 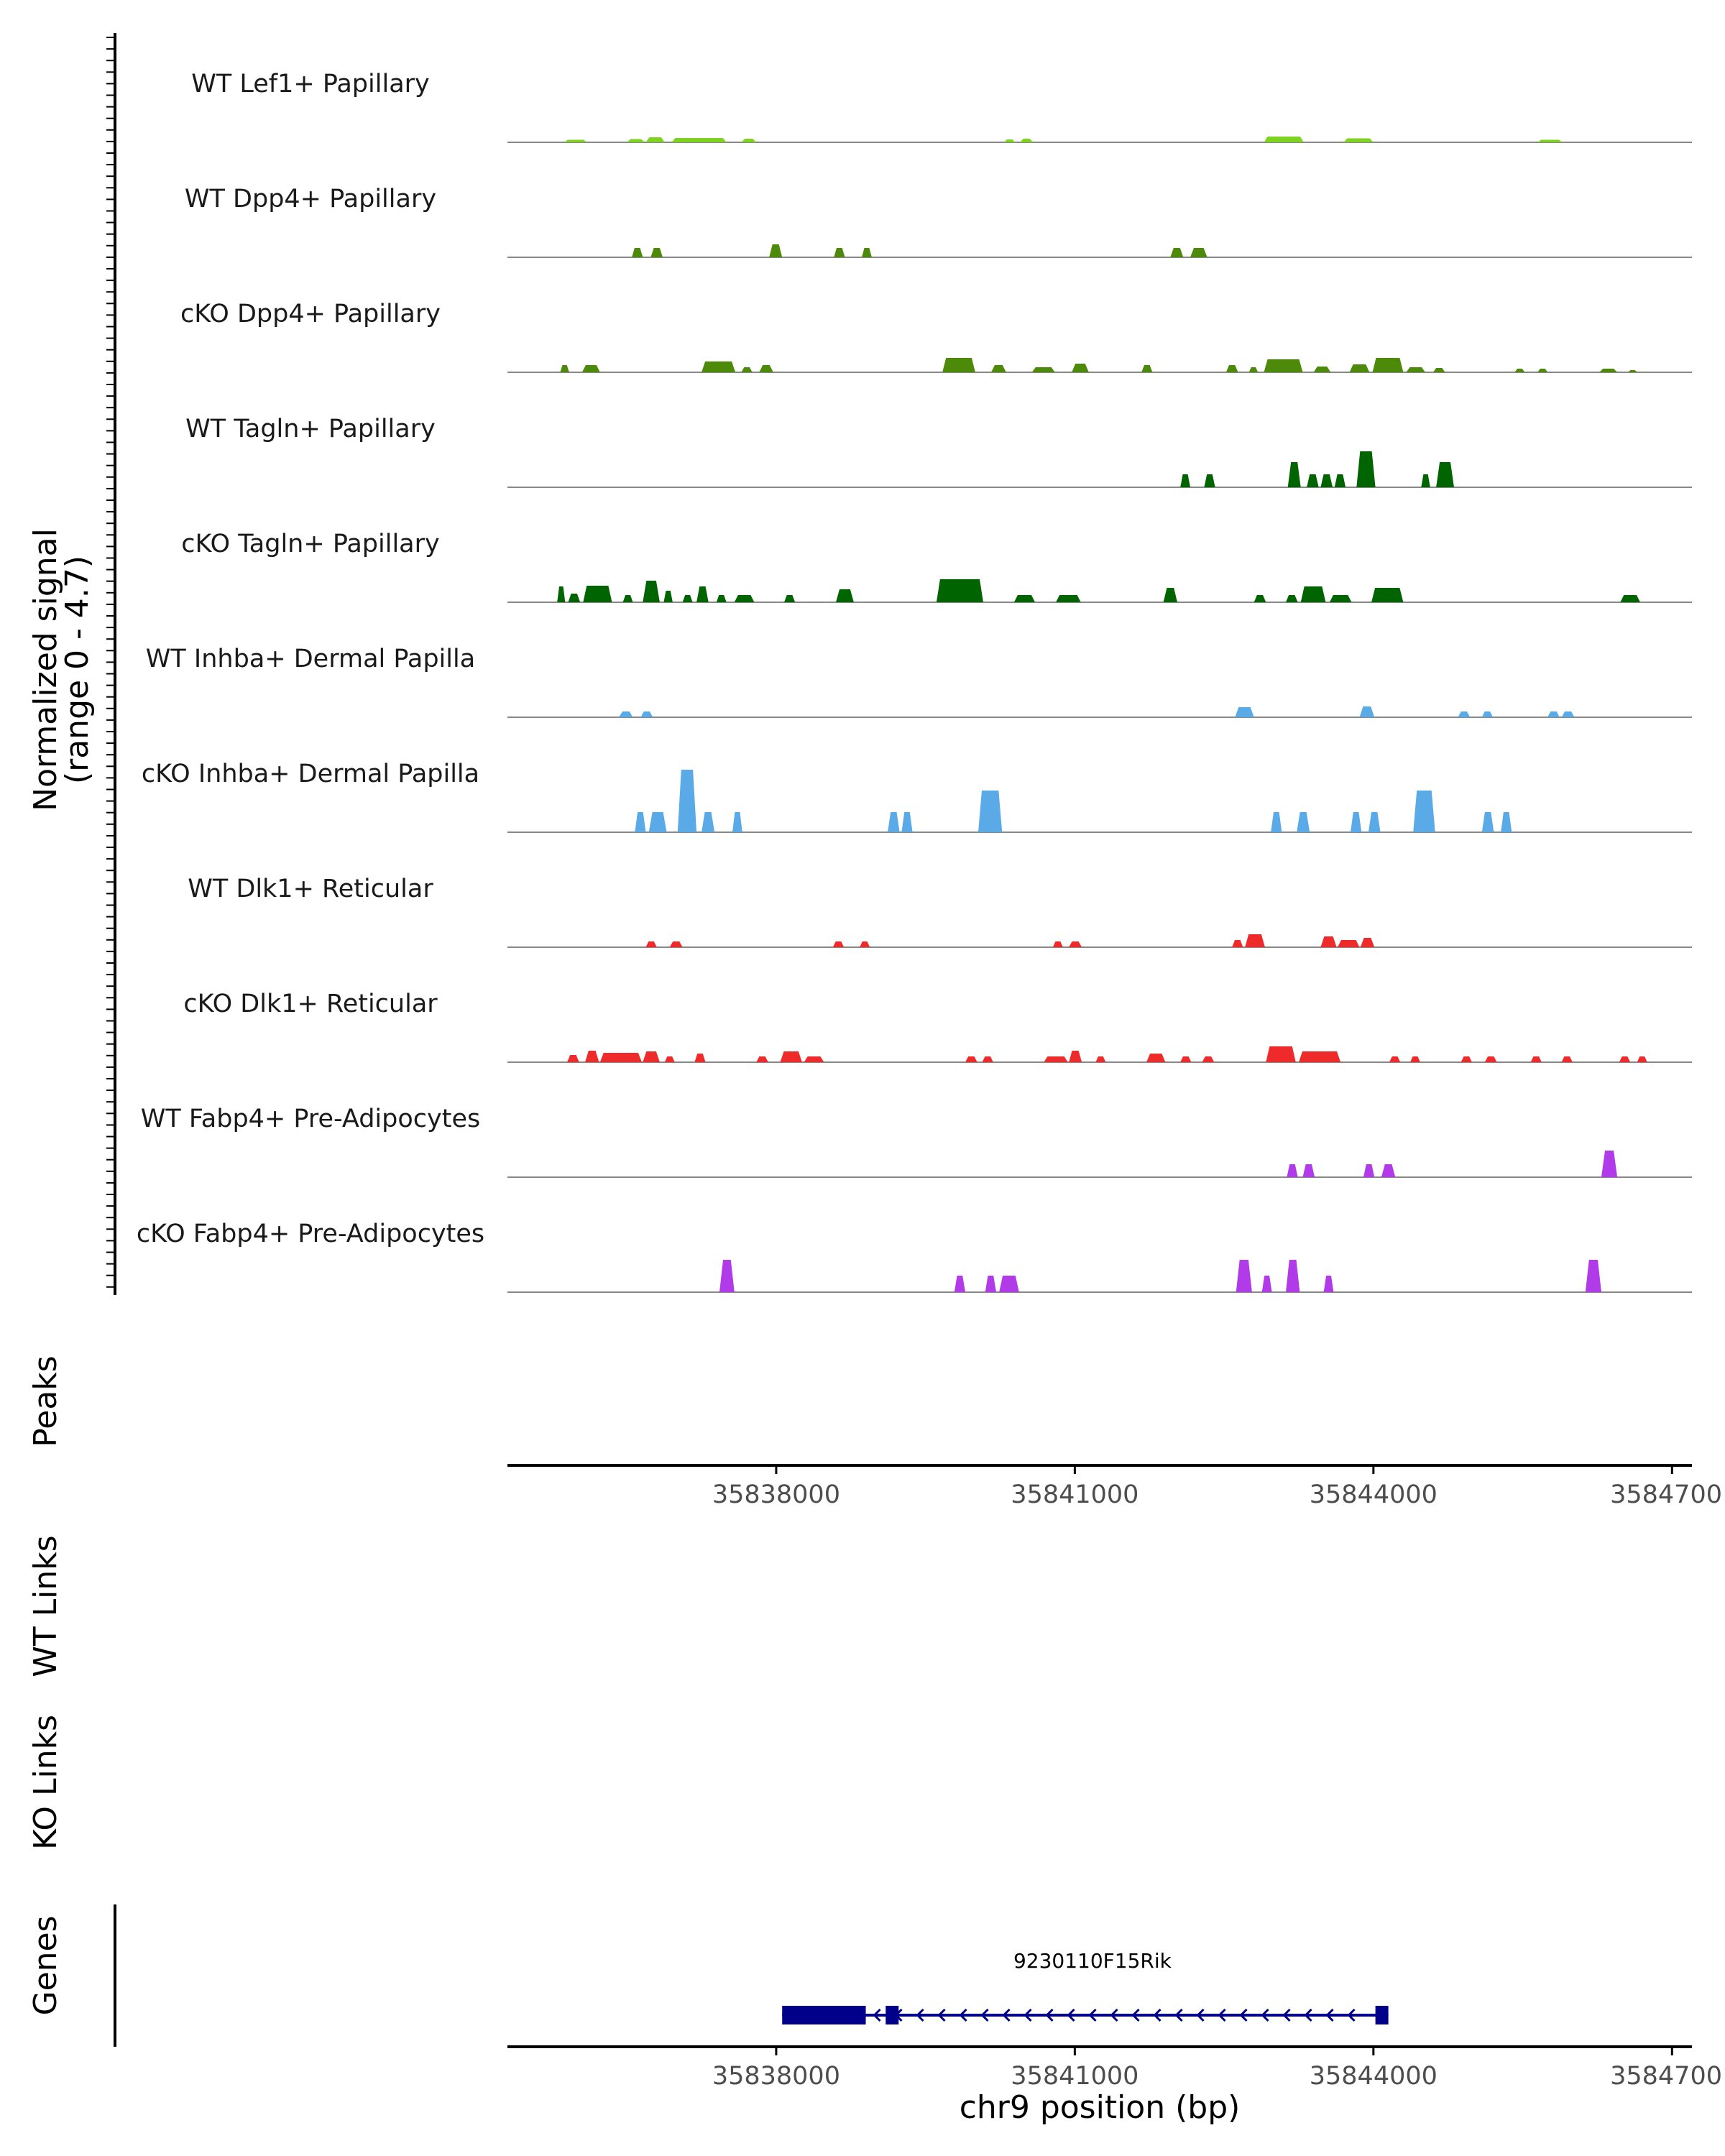 What do you see at coordinates (916, 1141) in the screenshot?
I see `track-9: WT Fabp4+ Pre-Adipocytes` at bounding box center [916, 1141].